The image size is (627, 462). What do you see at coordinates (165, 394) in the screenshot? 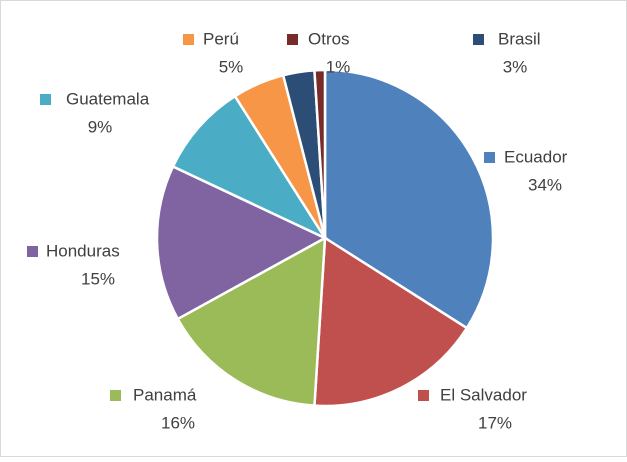
I see `slice-name: Panamá` at bounding box center [165, 394].